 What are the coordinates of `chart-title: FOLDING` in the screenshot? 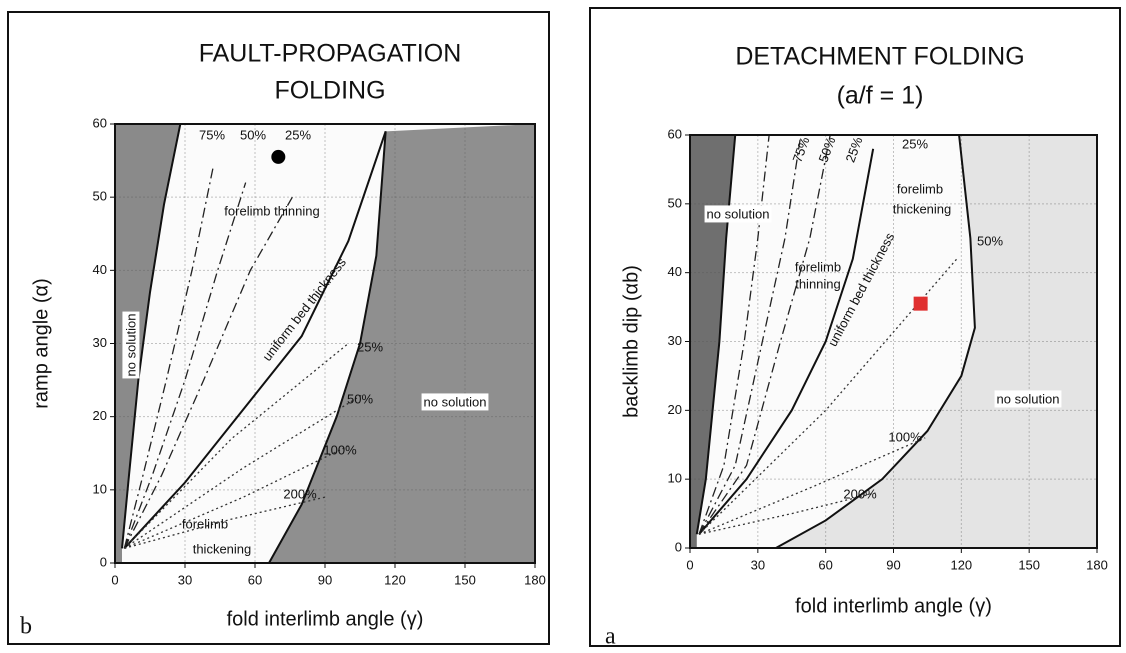 It's located at (329, 91).